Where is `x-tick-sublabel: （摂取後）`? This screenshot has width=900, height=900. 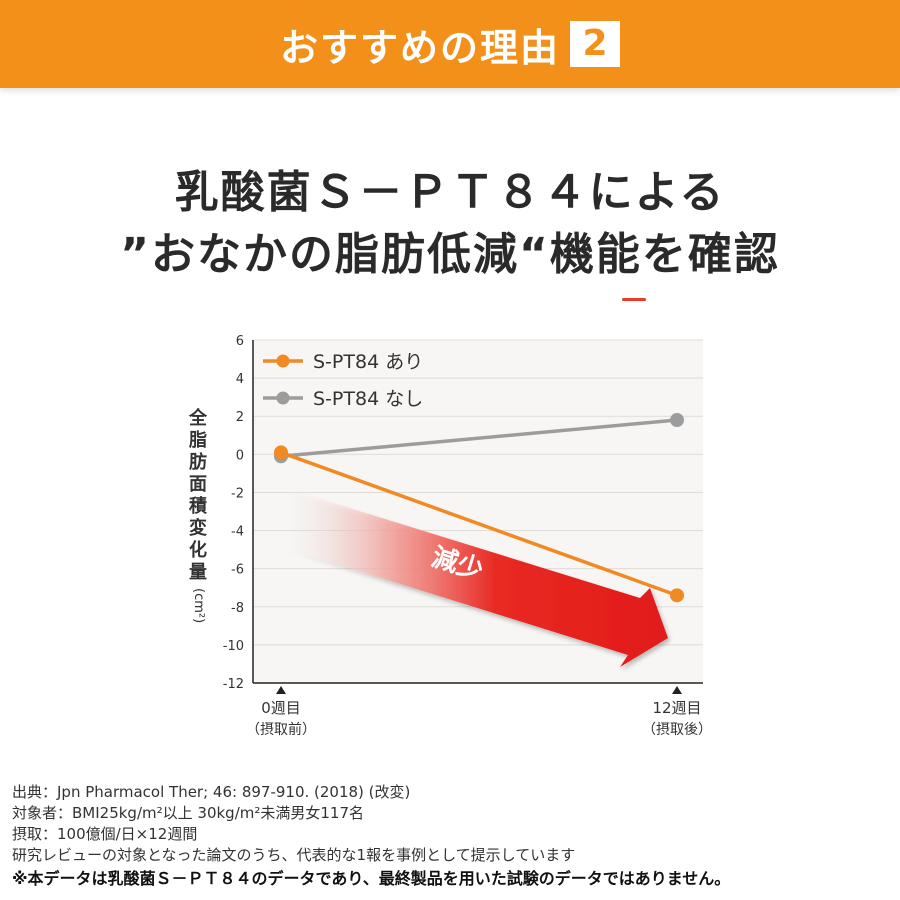 x-tick-sublabel: （摂取後） is located at coordinates (677, 730).